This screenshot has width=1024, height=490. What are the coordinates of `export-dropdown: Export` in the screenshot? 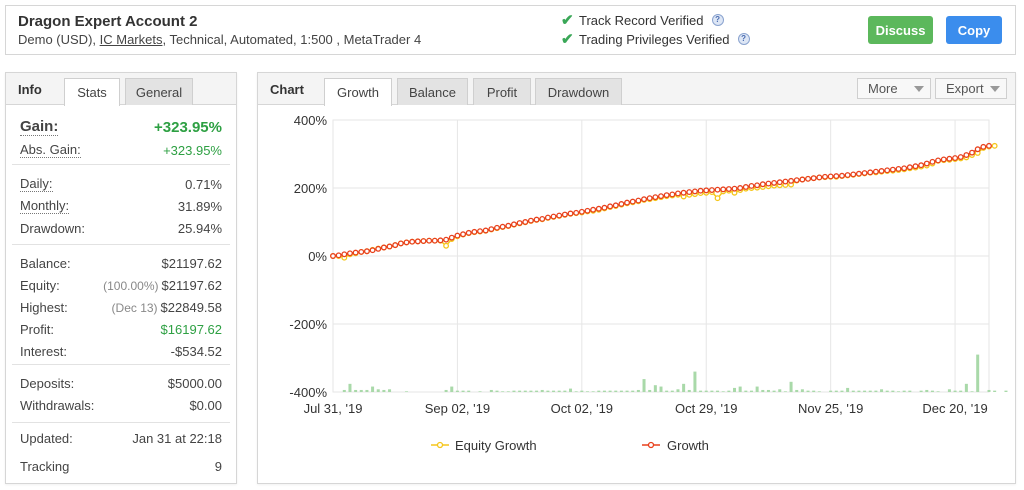 It's located at (971, 88).